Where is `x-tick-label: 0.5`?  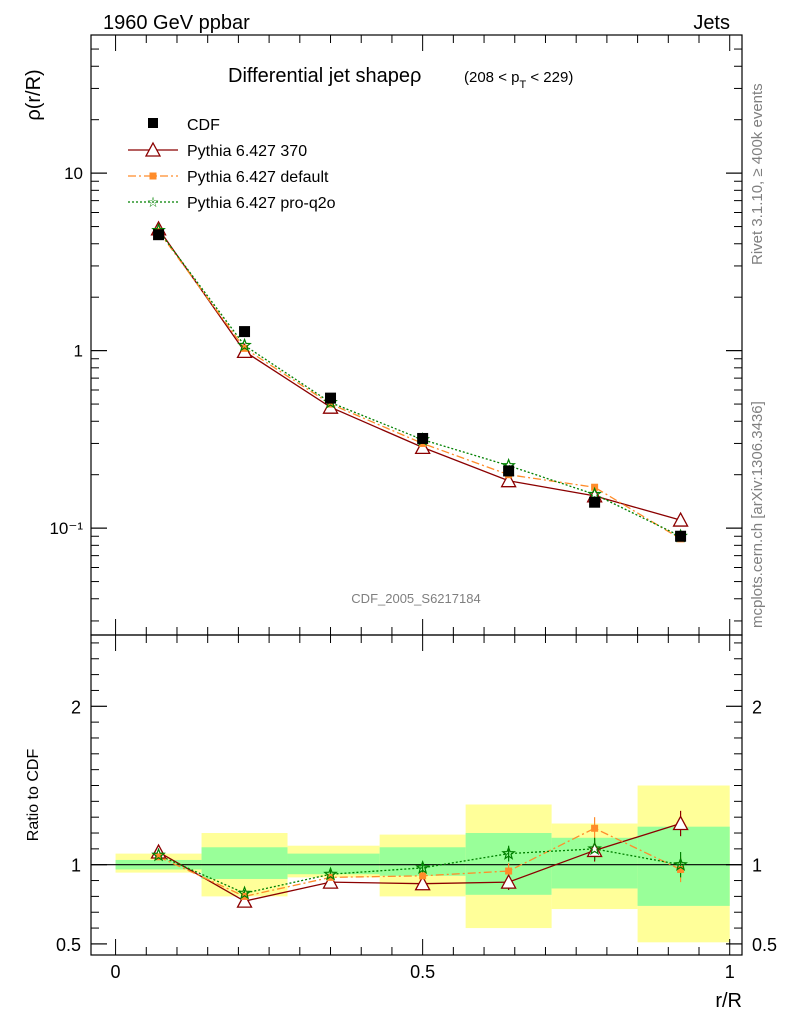
x-tick-label: 0.5 is located at coordinates (422, 972).